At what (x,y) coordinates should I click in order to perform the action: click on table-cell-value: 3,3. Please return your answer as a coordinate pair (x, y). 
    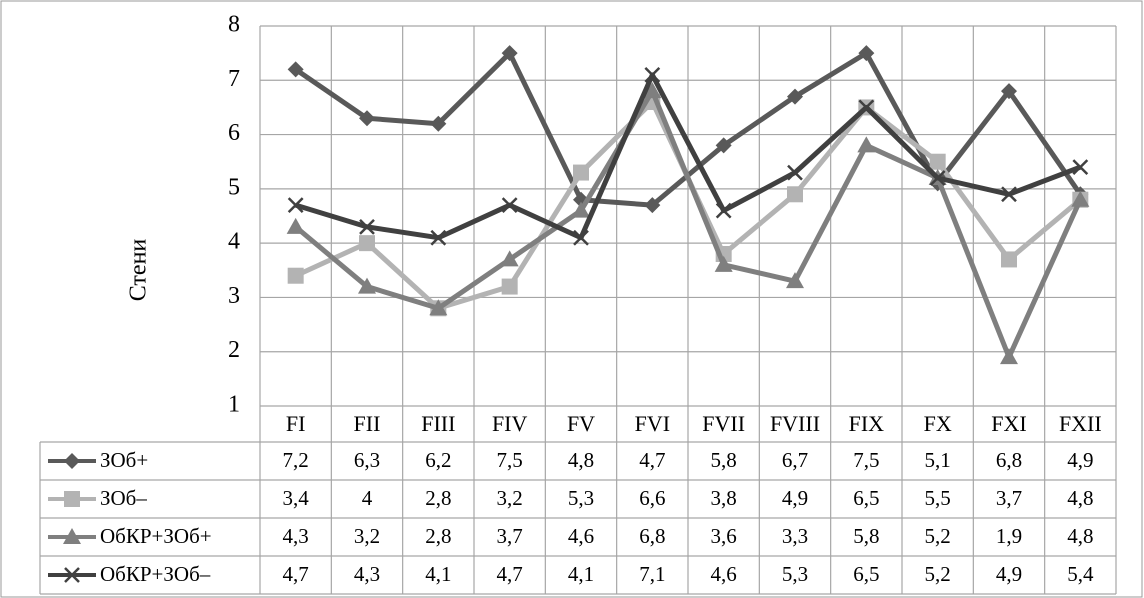
    Looking at the image, I should click on (795, 536).